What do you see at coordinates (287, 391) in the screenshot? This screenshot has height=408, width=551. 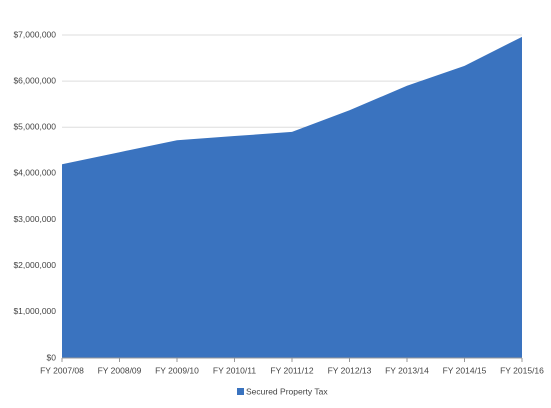 I see `legend-label: Secured Property Tax` at bounding box center [287, 391].